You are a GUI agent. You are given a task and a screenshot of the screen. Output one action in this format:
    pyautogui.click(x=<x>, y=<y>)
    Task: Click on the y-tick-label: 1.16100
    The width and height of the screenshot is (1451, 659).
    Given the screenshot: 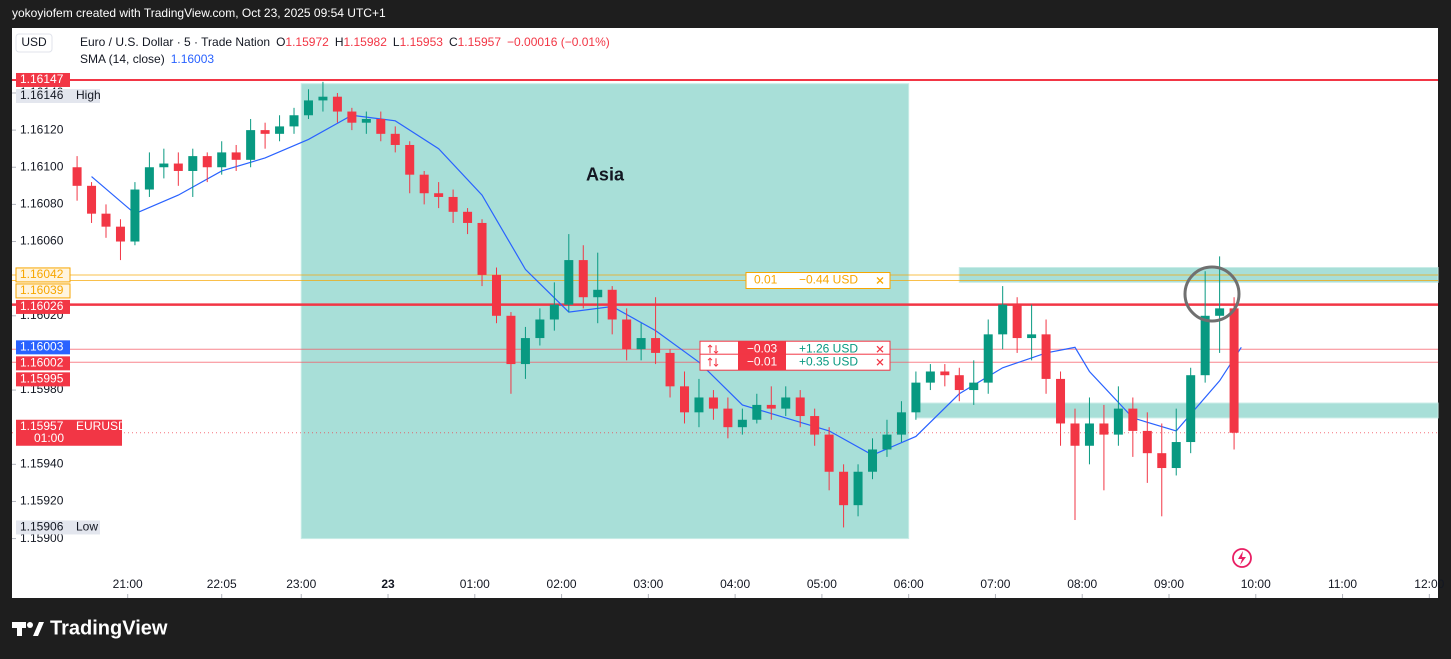 What is the action you would take?
    pyautogui.click(x=42, y=166)
    